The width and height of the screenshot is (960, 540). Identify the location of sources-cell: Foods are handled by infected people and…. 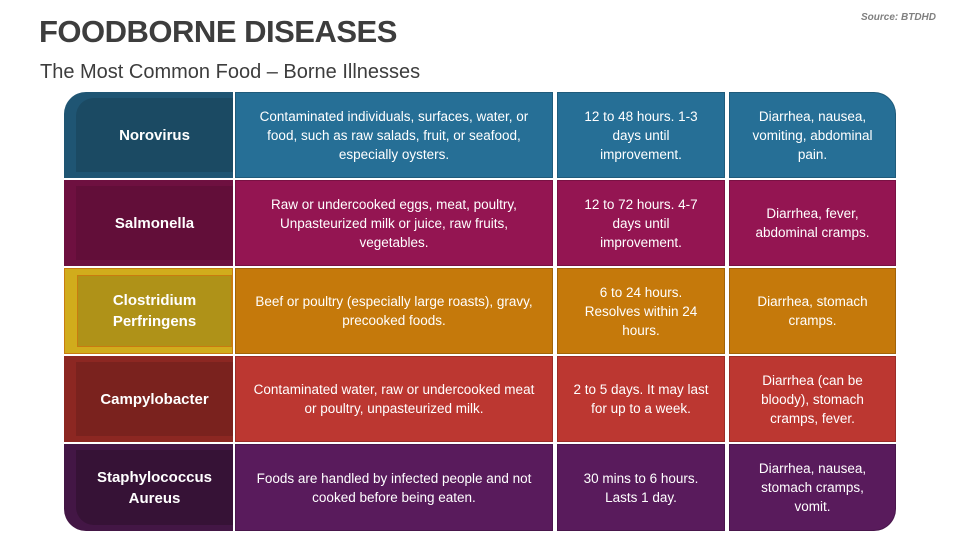
(394, 487).